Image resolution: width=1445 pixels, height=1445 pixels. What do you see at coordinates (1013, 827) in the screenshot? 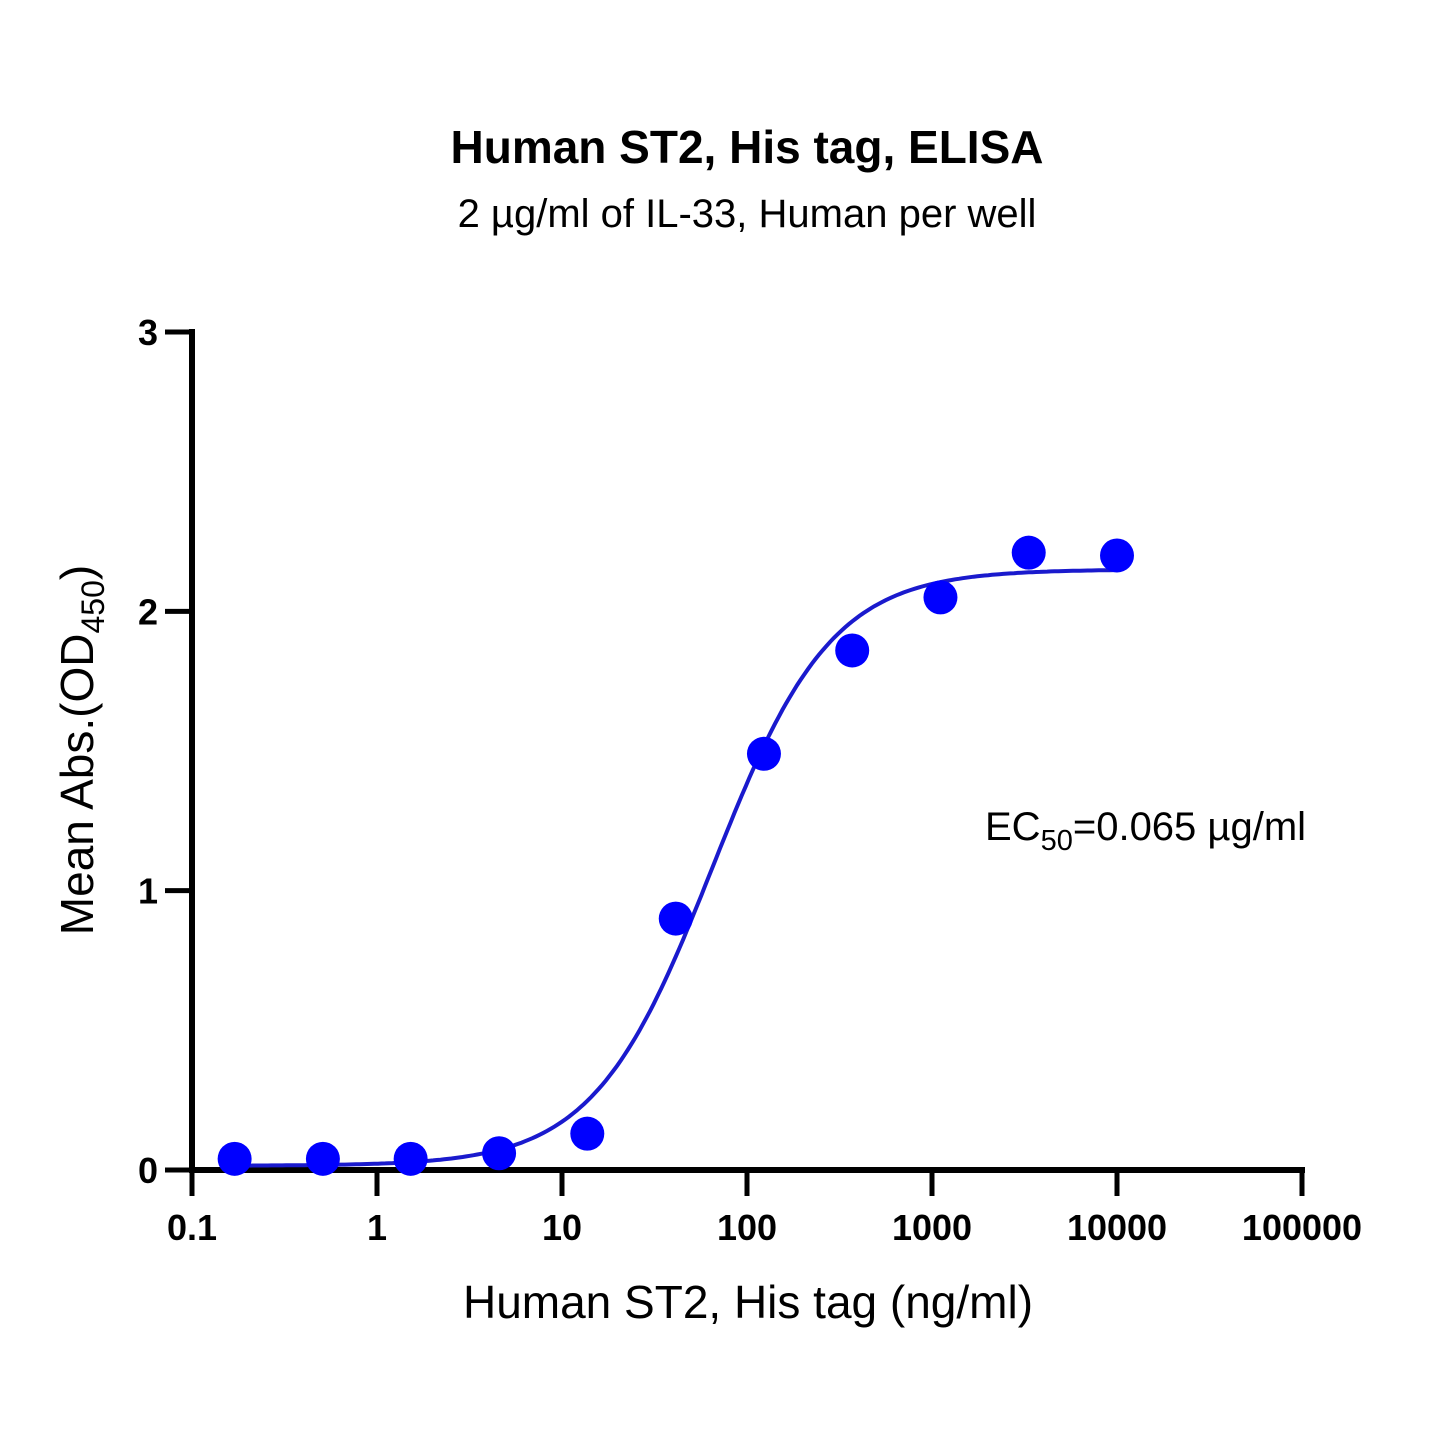
I see `ec50-prefix: EC` at bounding box center [1013, 827].